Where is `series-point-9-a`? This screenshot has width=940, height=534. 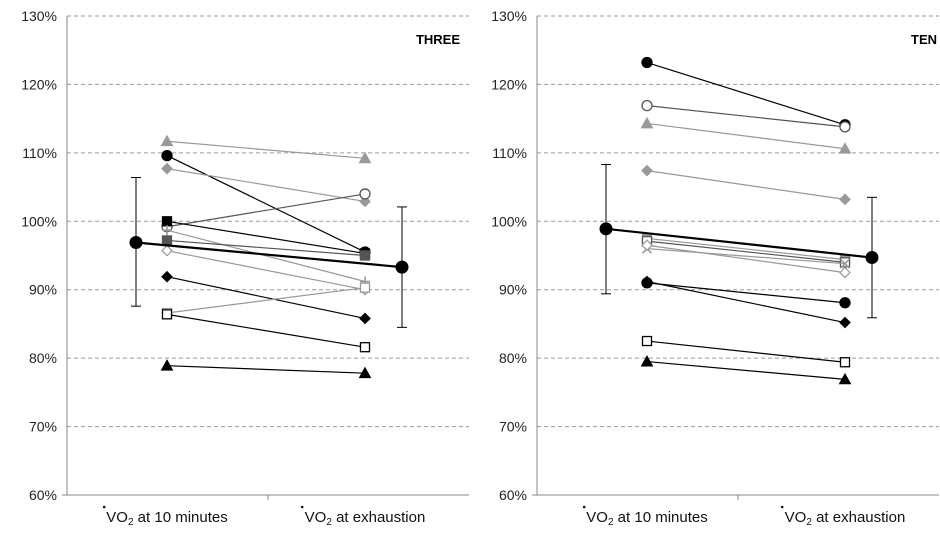 series-point-9-a is located at coordinates (647, 281).